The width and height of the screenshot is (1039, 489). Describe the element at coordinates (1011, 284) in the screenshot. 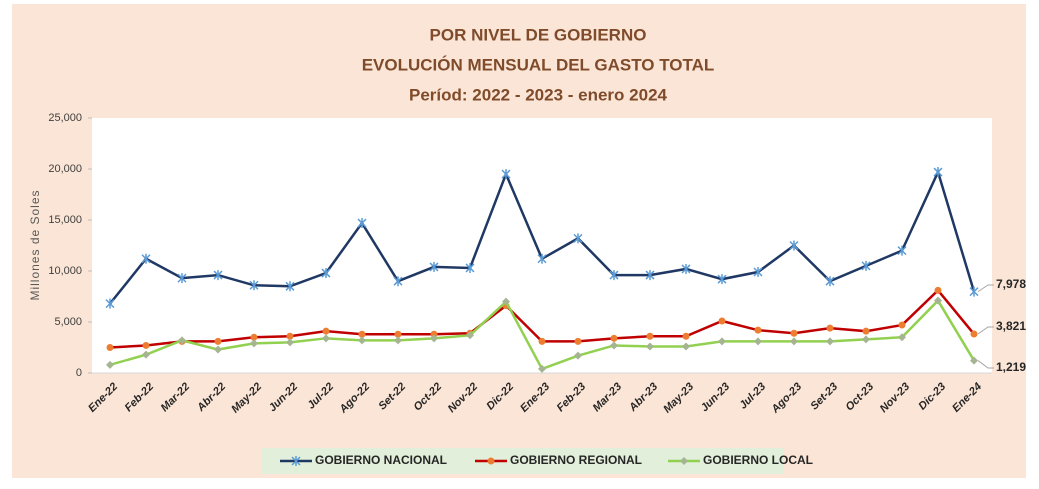

I see `data-label: 7,978` at that location.